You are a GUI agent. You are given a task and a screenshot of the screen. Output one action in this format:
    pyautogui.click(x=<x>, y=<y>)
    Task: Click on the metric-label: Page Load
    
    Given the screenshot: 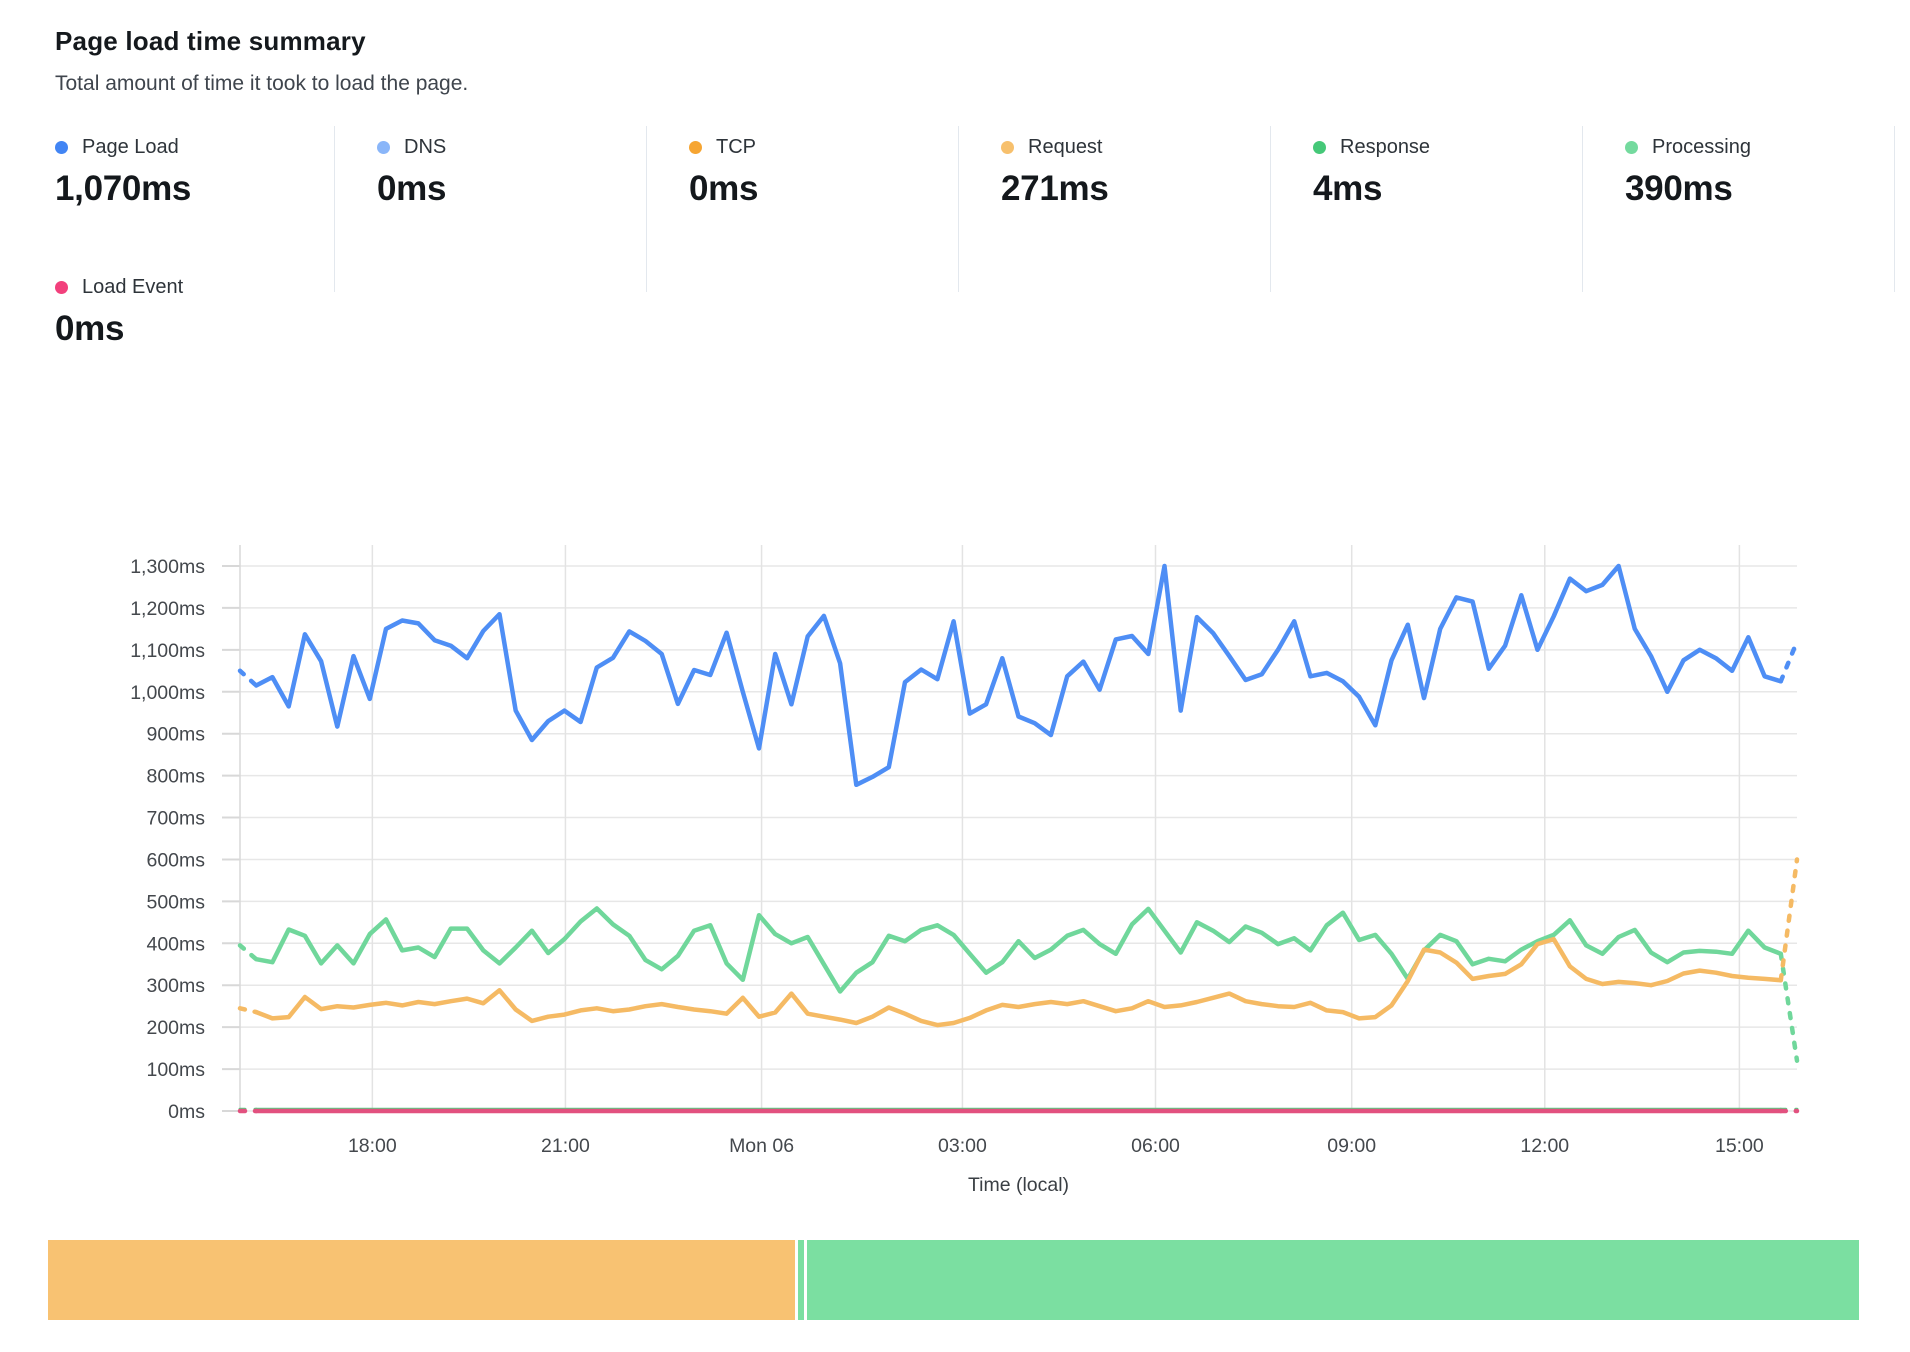 What is the action you would take?
    pyautogui.click(x=130, y=147)
    